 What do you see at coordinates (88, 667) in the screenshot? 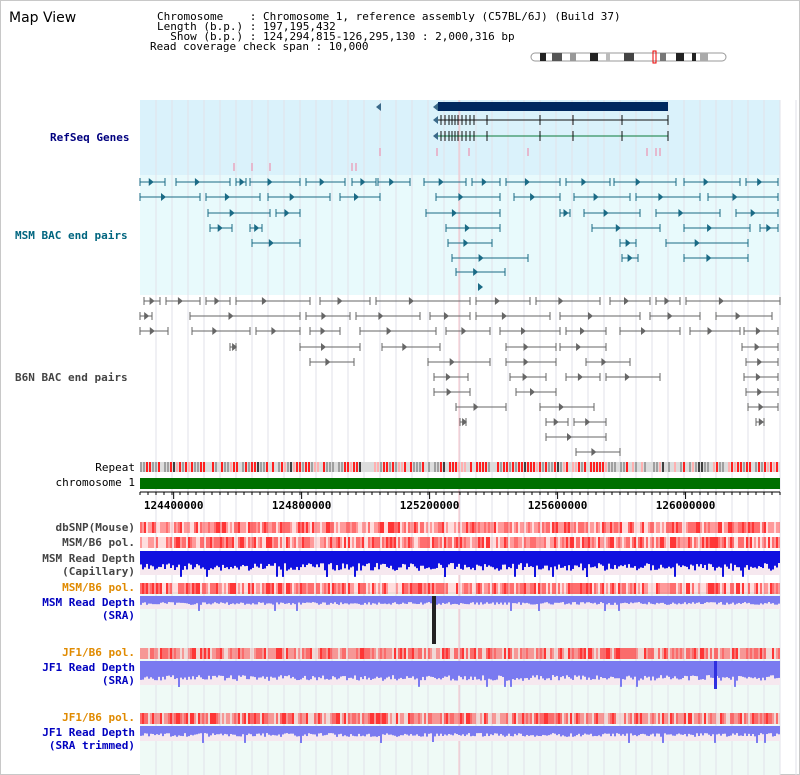
I see `label-jf1-read-depth-sra: JF1 Read Depth` at bounding box center [88, 667].